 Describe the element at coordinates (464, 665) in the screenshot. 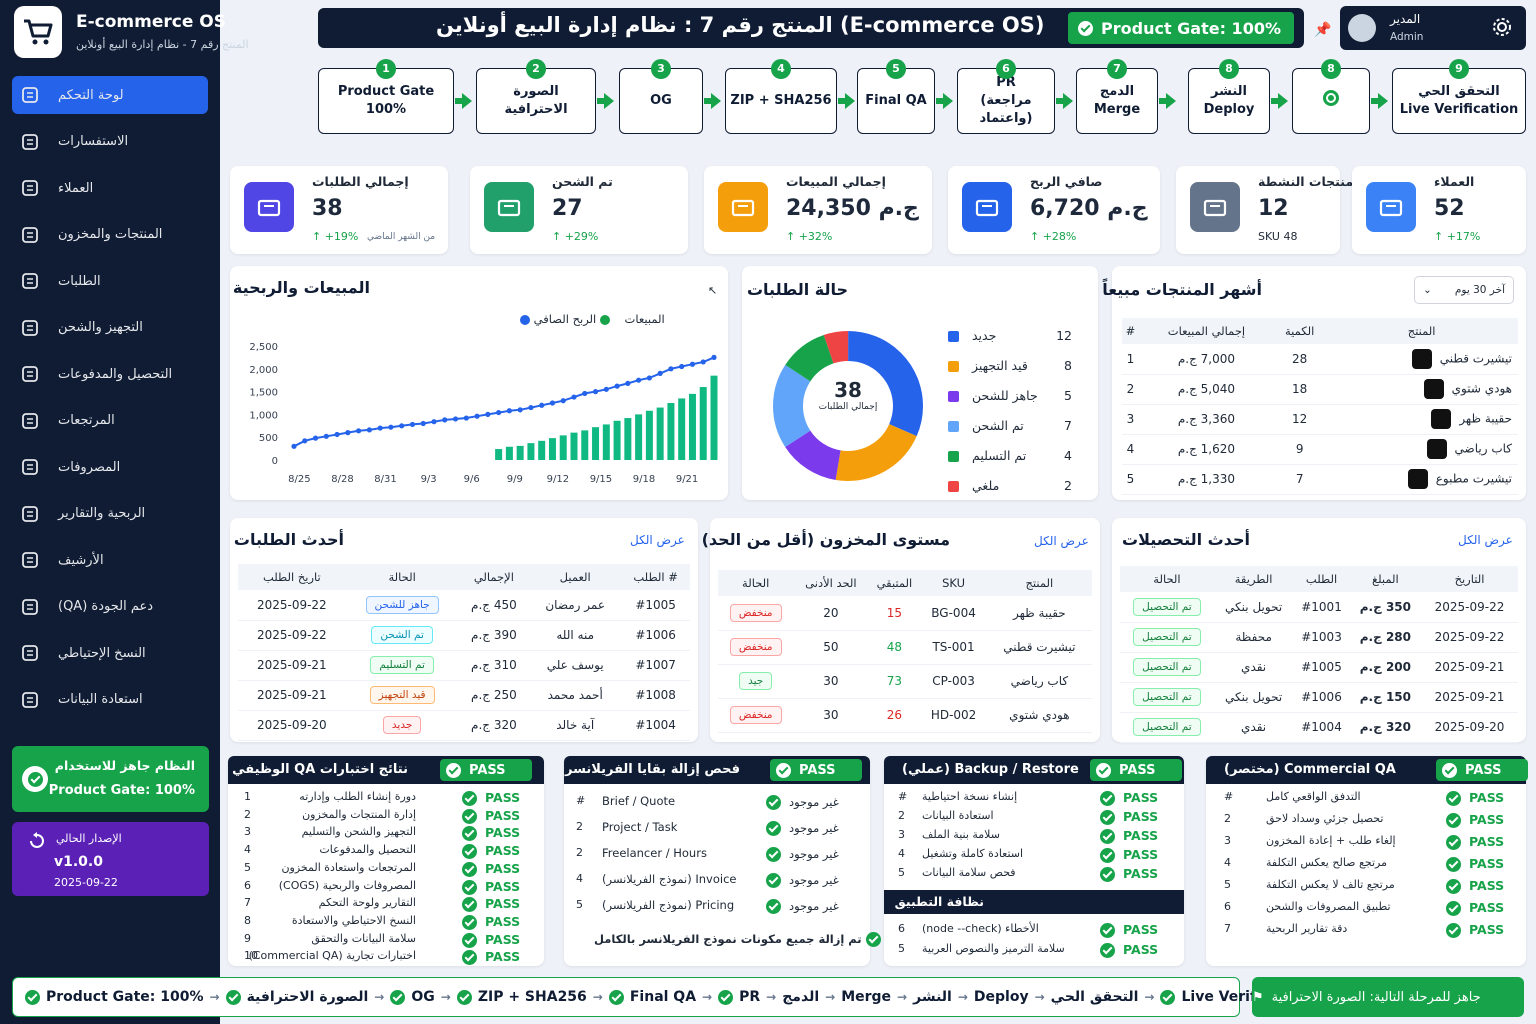

I see `table-row: 2025-09-21 تم التسليم 310 ج.م يوسف علي #1007` at that location.